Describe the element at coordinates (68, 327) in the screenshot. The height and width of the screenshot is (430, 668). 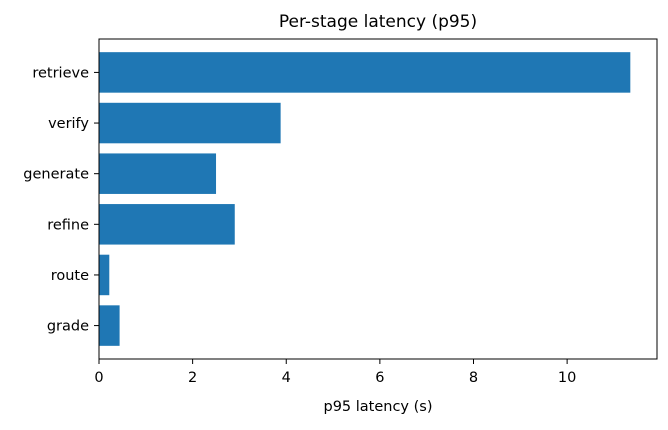
I see `y-tick-label: grade` at that location.